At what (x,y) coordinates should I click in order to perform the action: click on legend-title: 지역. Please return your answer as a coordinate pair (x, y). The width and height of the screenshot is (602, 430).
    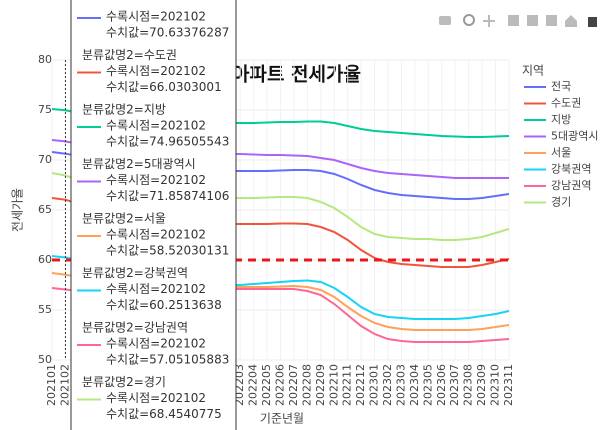
    Looking at the image, I should click on (533, 71).